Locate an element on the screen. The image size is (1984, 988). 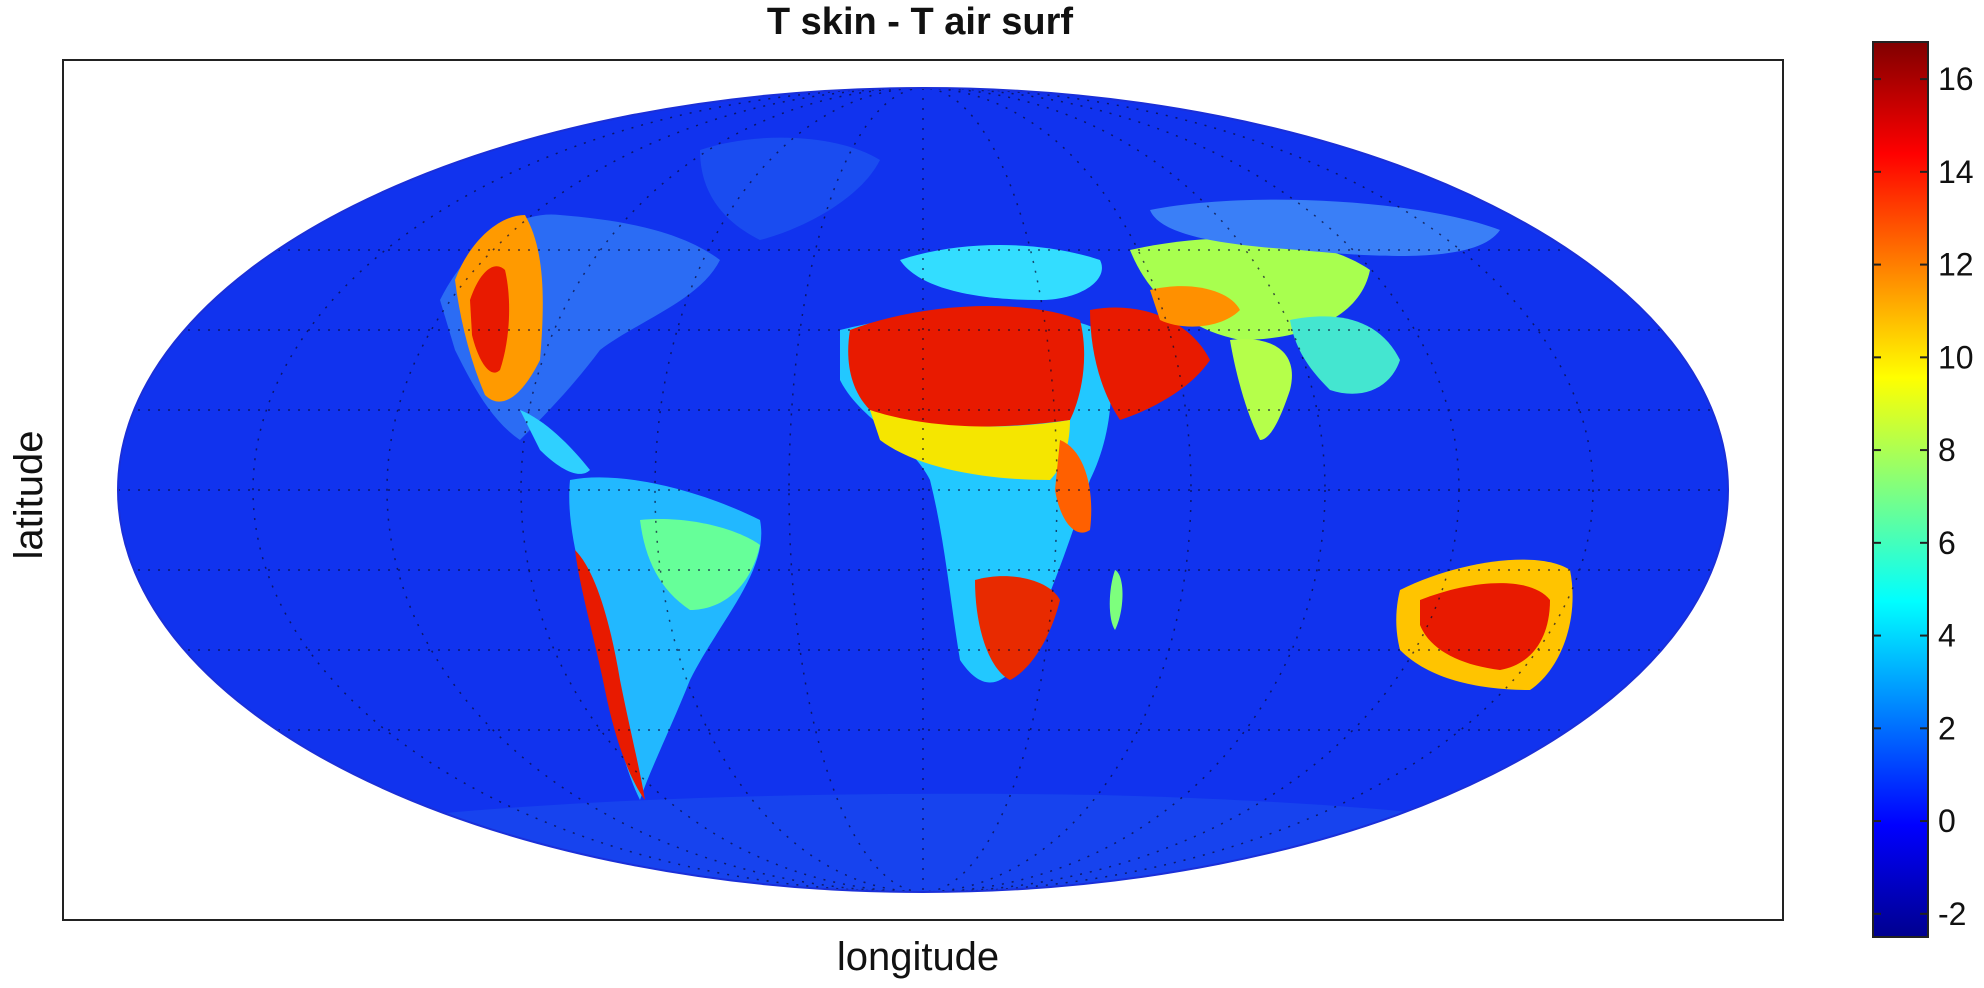
region-sahel is located at coordinates (970, 445).